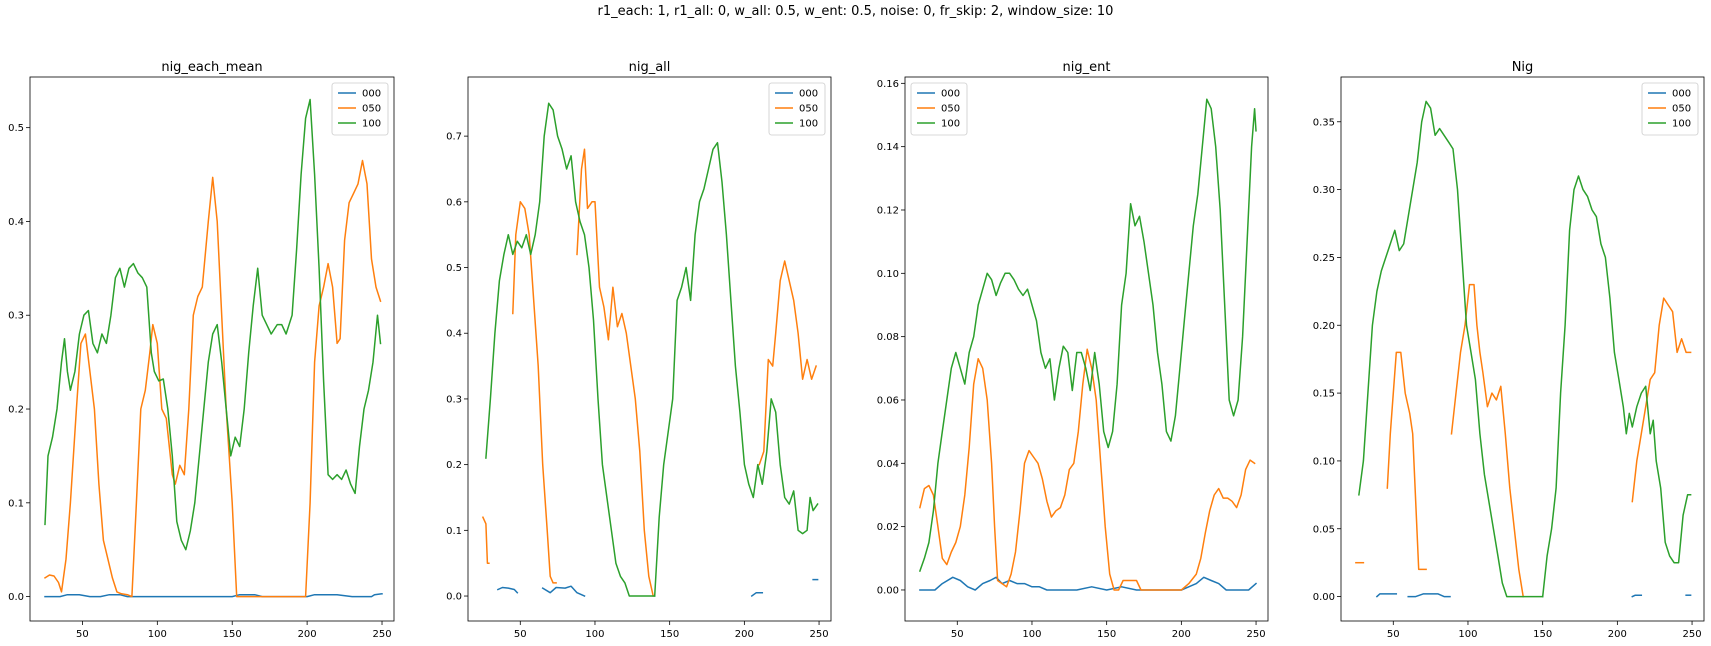 This screenshot has height=646, width=1711. Describe the element at coordinates (211, 67) in the screenshot. I see `subplot-title: nig_each_mean` at that location.